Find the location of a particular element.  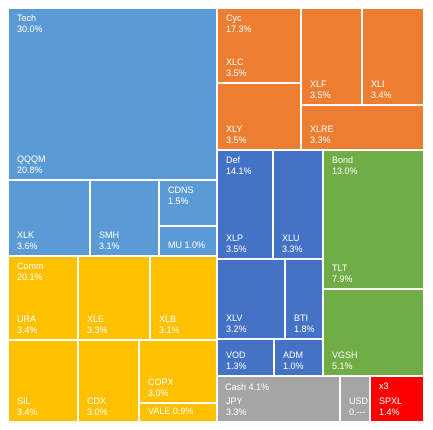

treemap-cell-xlu: XLU 3.3% is located at coordinates (298, 204).